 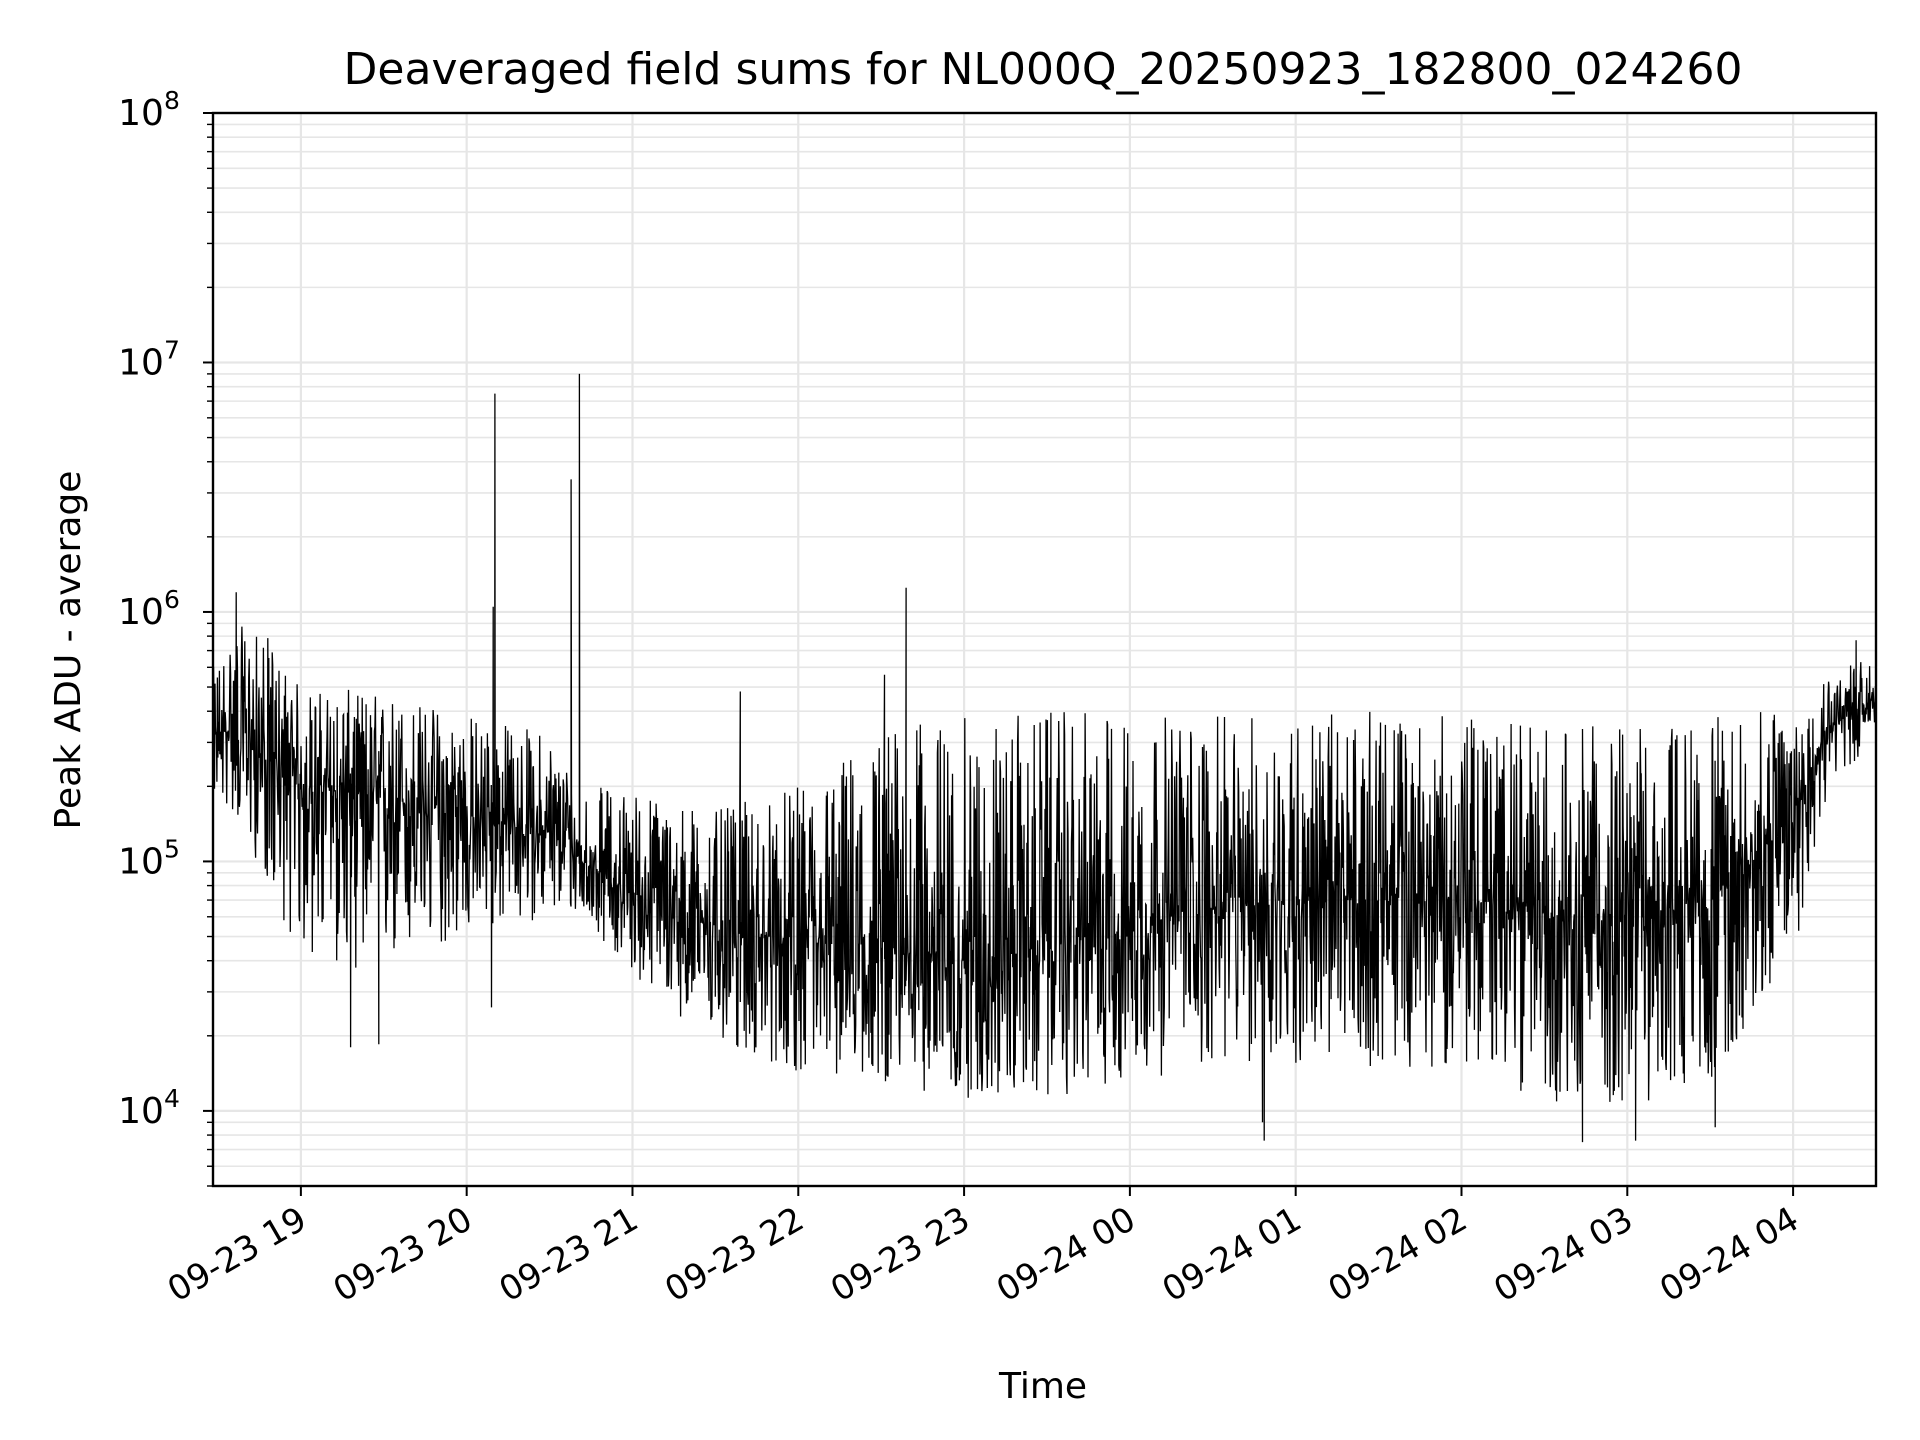 What do you see at coordinates (1042, 1386) in the screenshot?
I see `x-axis-label: Time` at bounding box center [1042, 1386].